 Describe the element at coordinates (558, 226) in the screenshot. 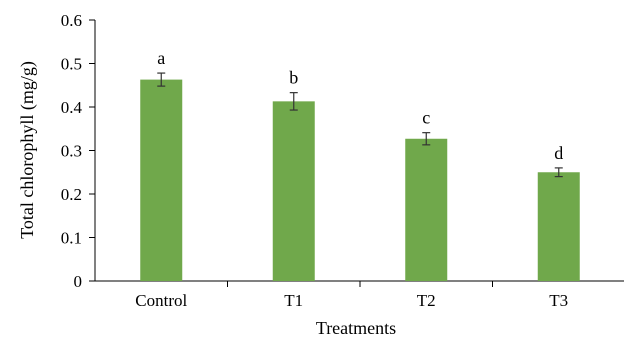

I see `bar-t3` at that location.